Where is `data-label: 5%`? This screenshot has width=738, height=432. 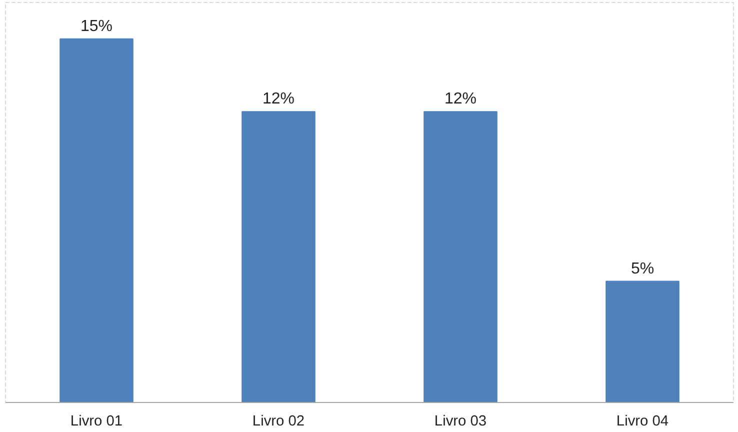
data-label: 5% is located at coordinates (642, 269).